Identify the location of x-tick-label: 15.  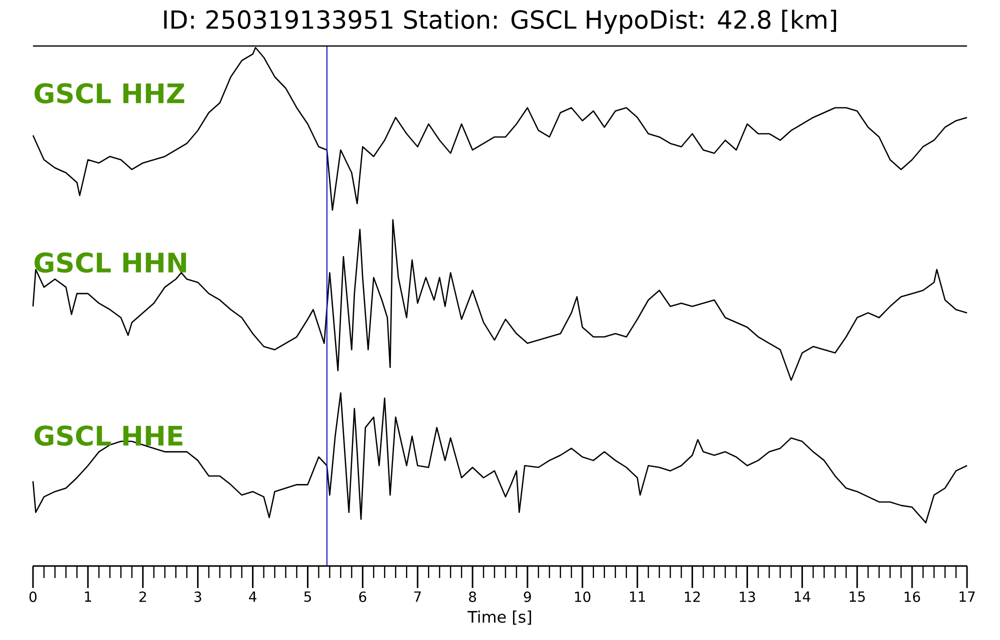
(857, 597).